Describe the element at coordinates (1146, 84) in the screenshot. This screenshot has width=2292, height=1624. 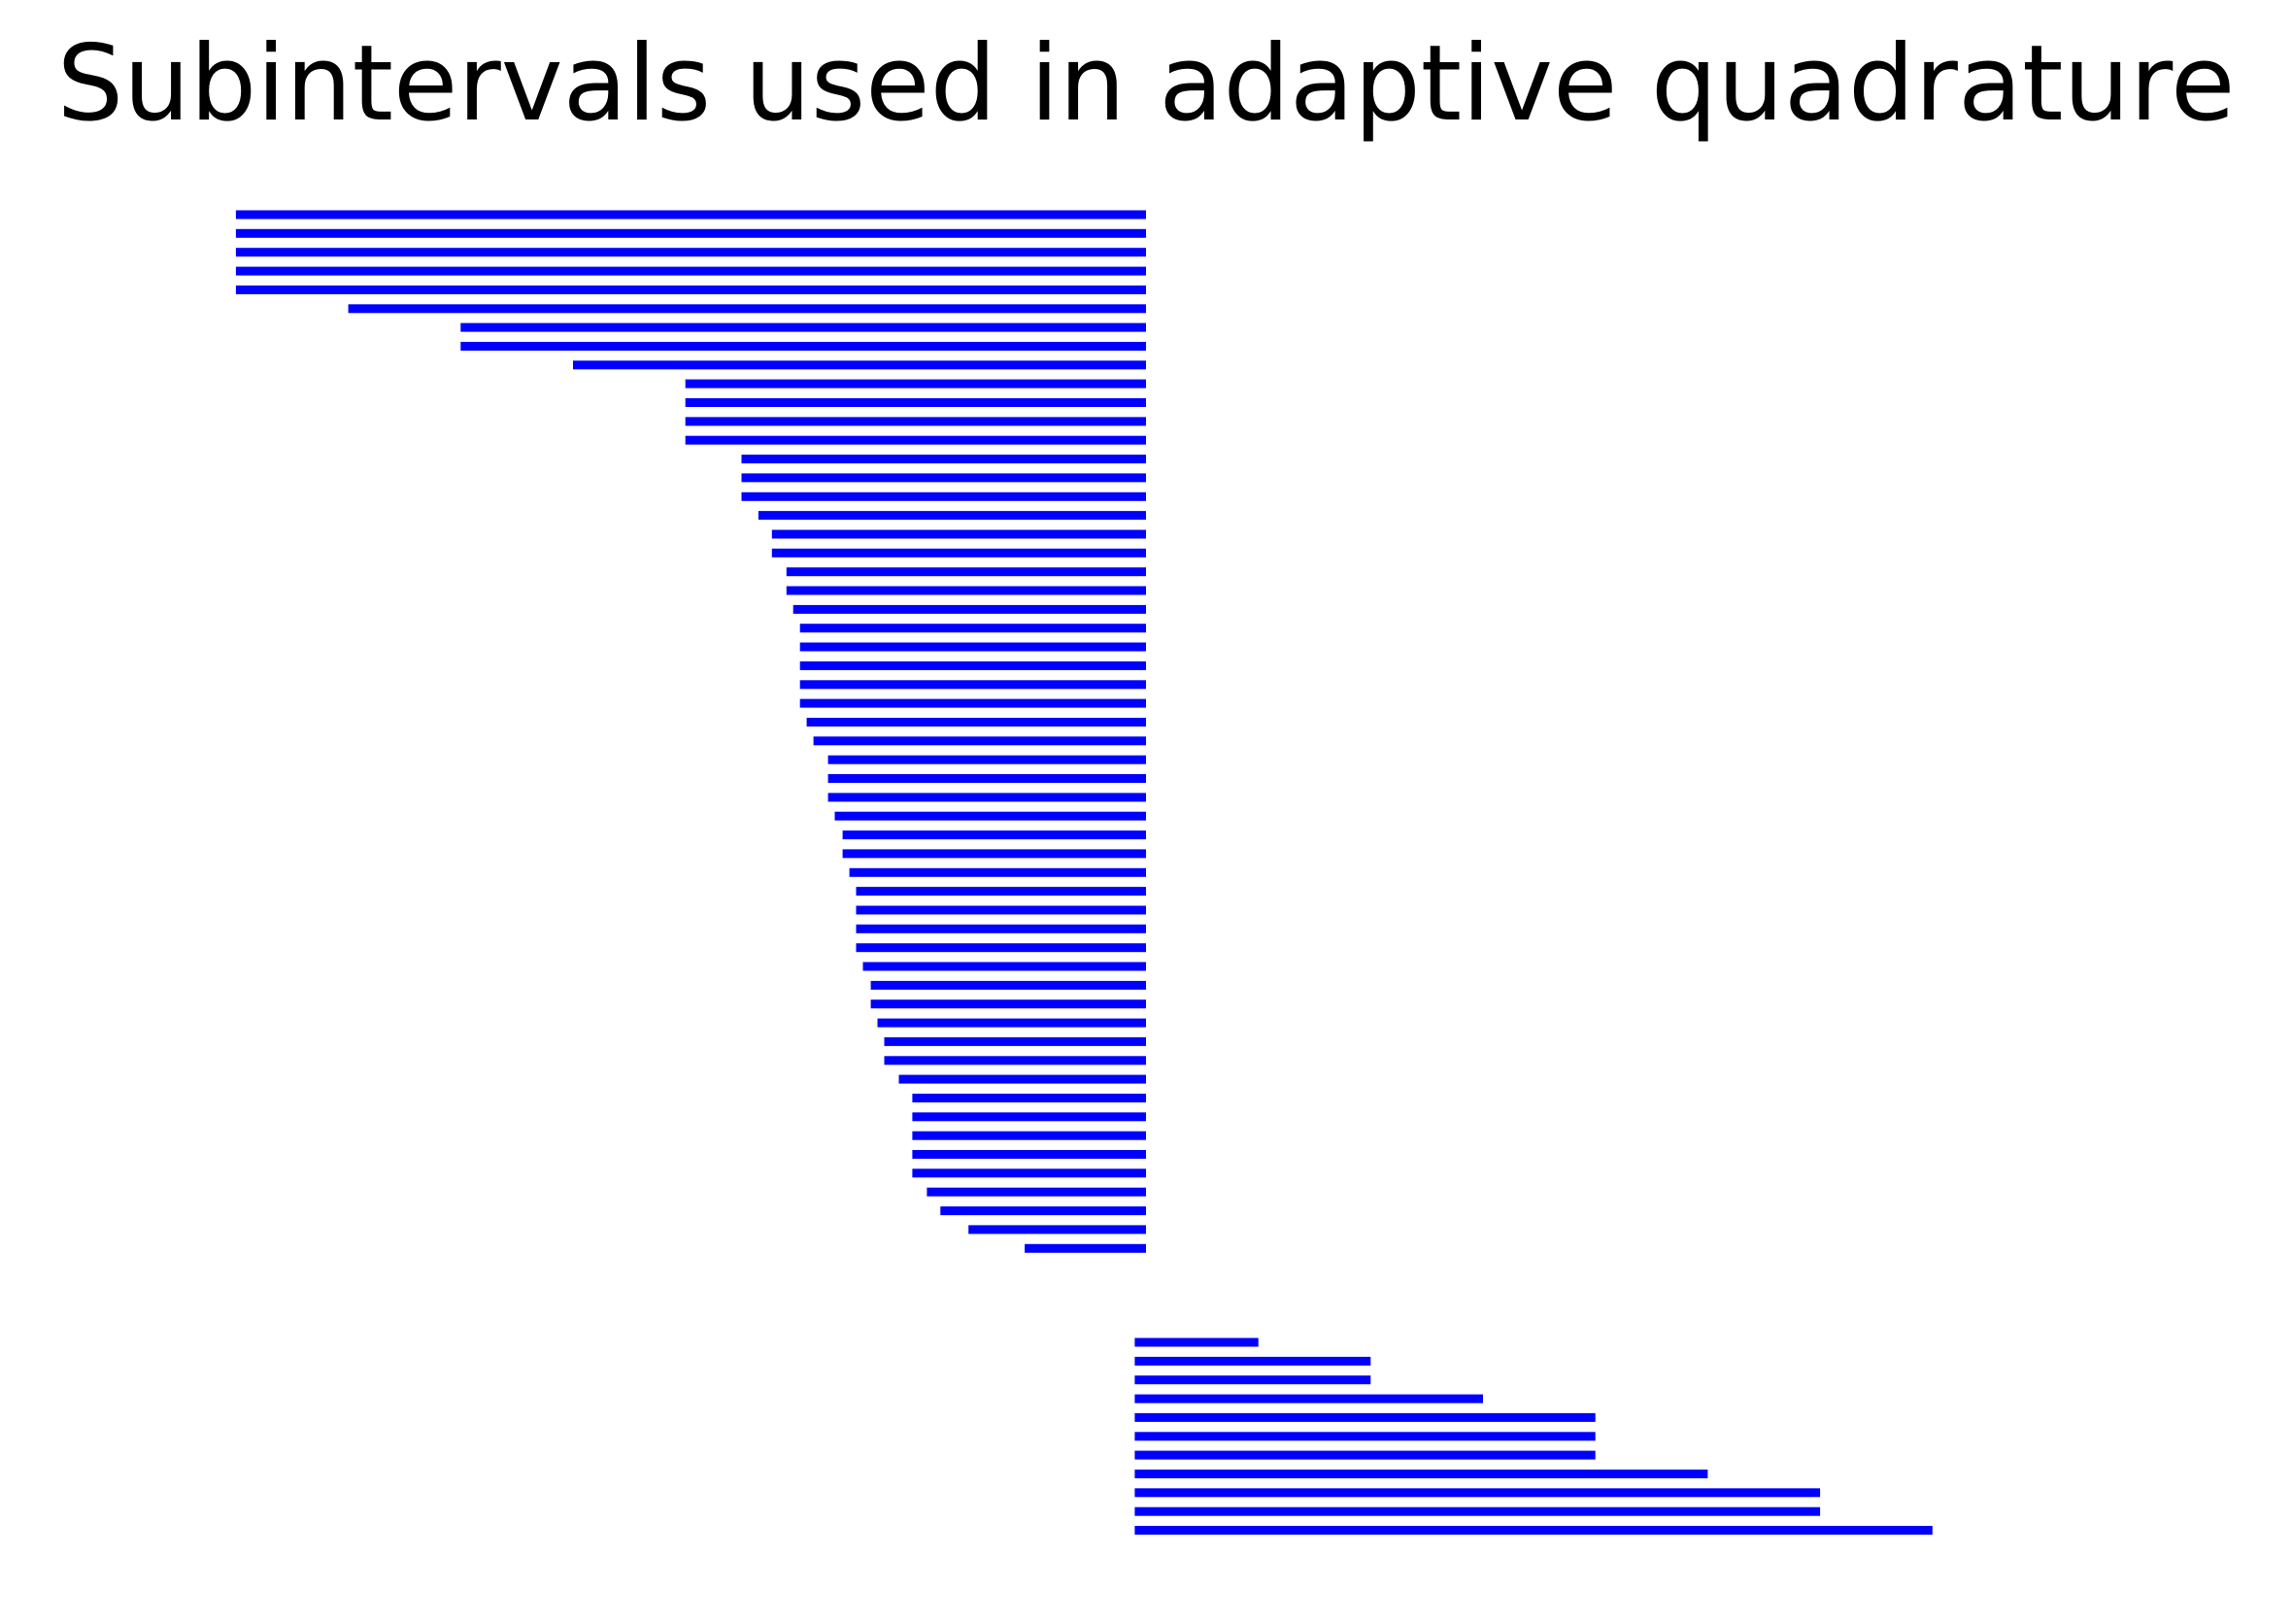
I see `chart-title: Subintervals used in adaptive quadrature` at that location.